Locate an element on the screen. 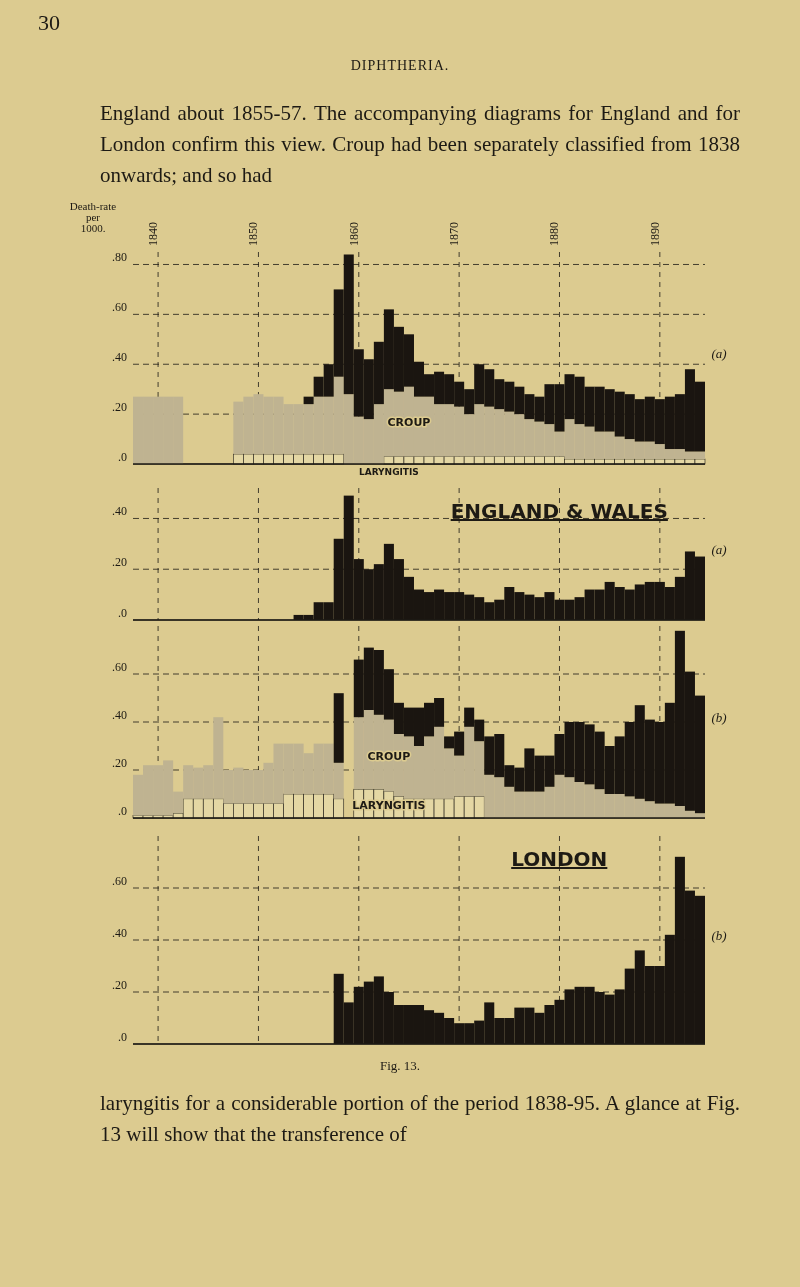 The height and width of the screenshot is (1287, 800). x-tick-label: 1840 is located at coordinates (152, 234).